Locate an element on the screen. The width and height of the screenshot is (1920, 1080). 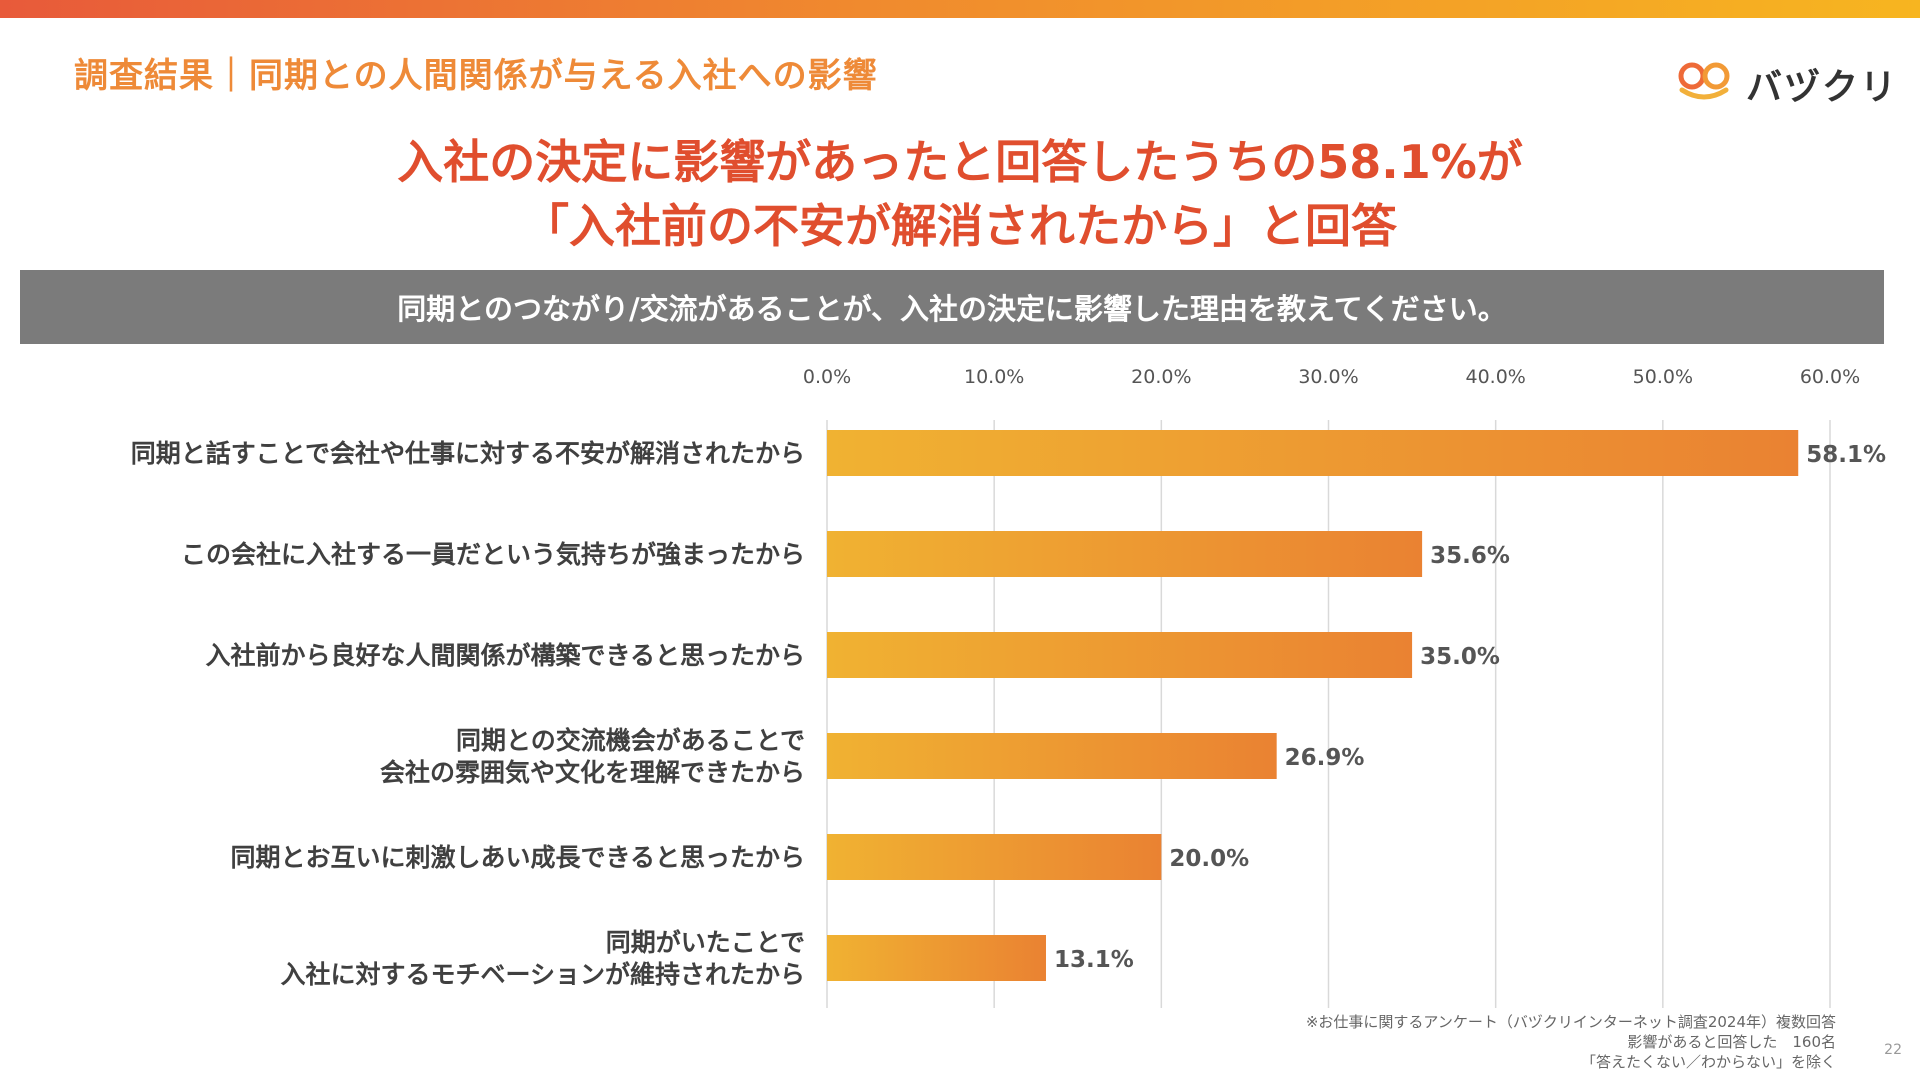
question-text: 同期とのつながり/交流があることが、入社の決定に影響した理由を教えてください。 is located at coordinates (952, 309).